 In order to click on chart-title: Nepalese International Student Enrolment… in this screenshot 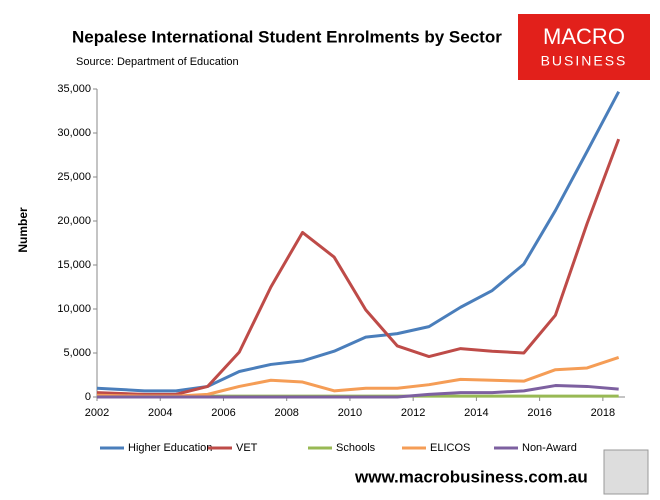, I will do `click(287, 36)`.